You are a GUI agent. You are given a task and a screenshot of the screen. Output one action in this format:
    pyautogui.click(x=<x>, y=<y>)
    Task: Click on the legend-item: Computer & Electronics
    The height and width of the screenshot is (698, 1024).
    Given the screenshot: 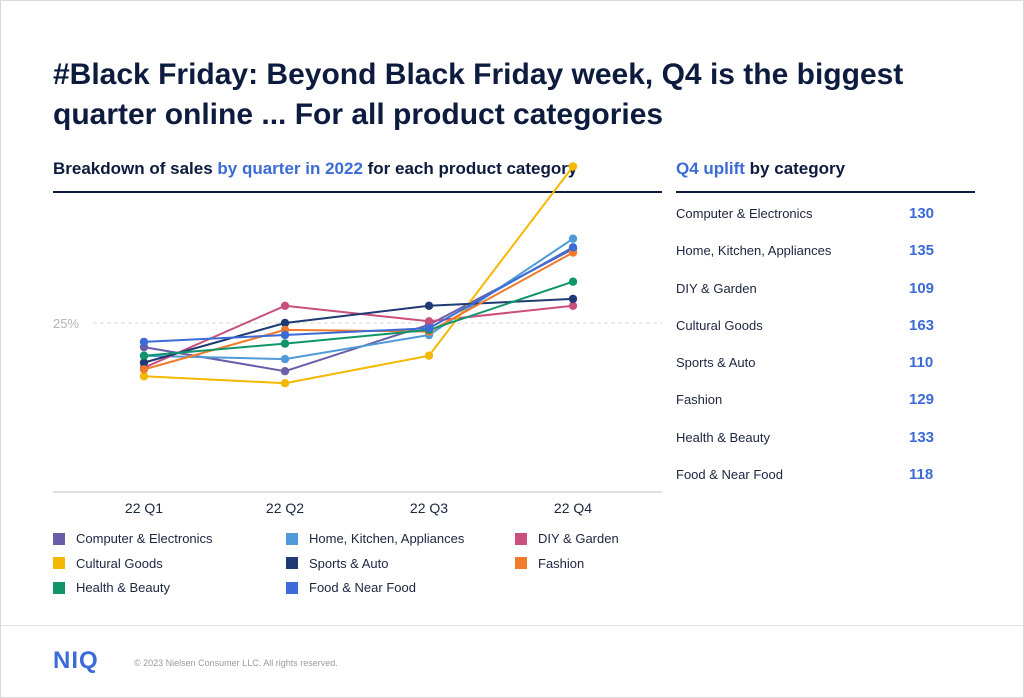 What is the action you would take?
    pyautogui.click(x=133, y=538)
    